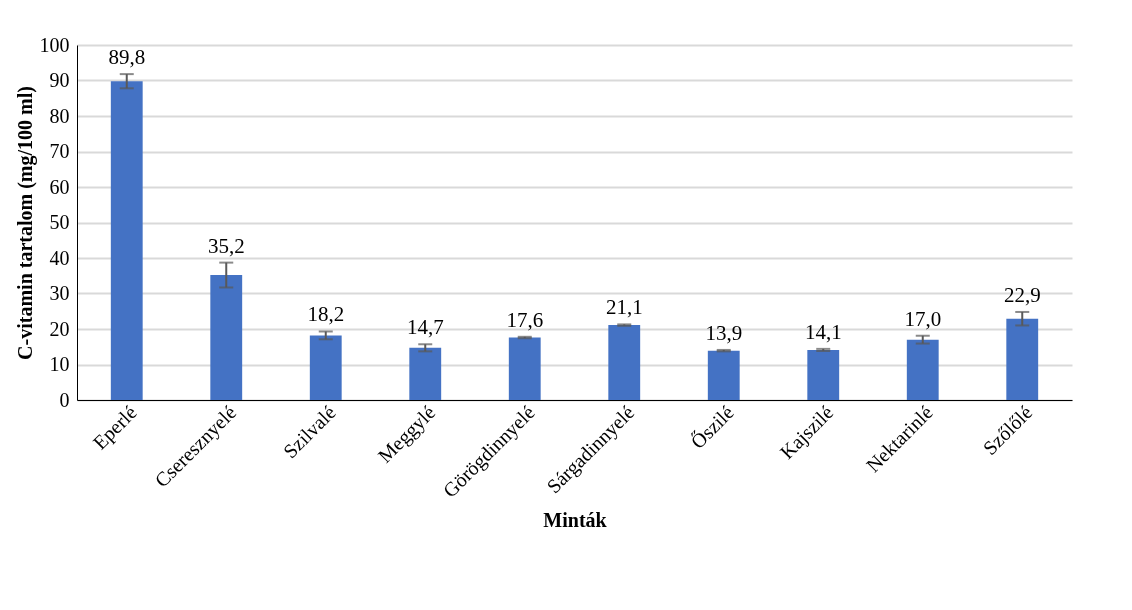 The height and width of the screenshot is (610, 1132). Describe the element at coordinates (59, 151) in the screenshot. I see `y-tick-label: 70` at that location.